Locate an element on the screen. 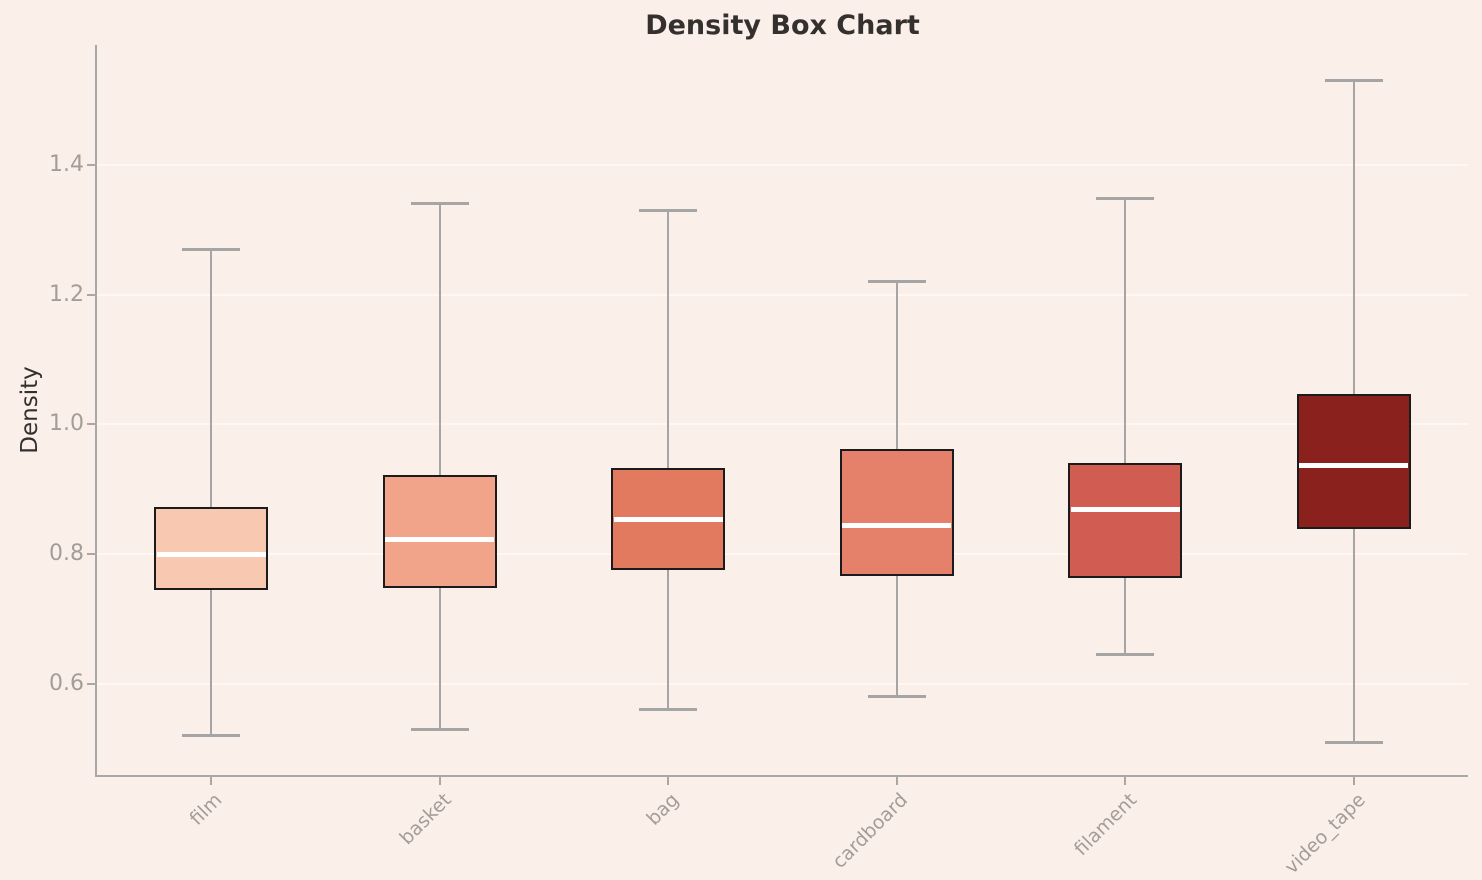 This screenshot has width=1482, height=880. x-tick-label-film: film is located at coordinates (206, 809).